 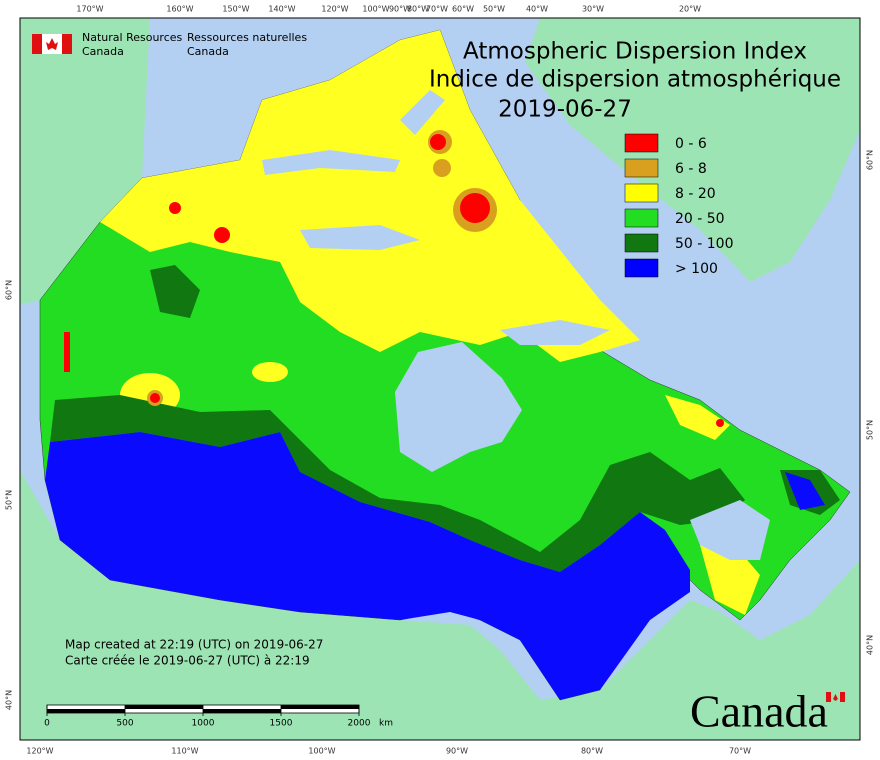 I want to click on scale-label: 1500, so click(x=281, y=724).